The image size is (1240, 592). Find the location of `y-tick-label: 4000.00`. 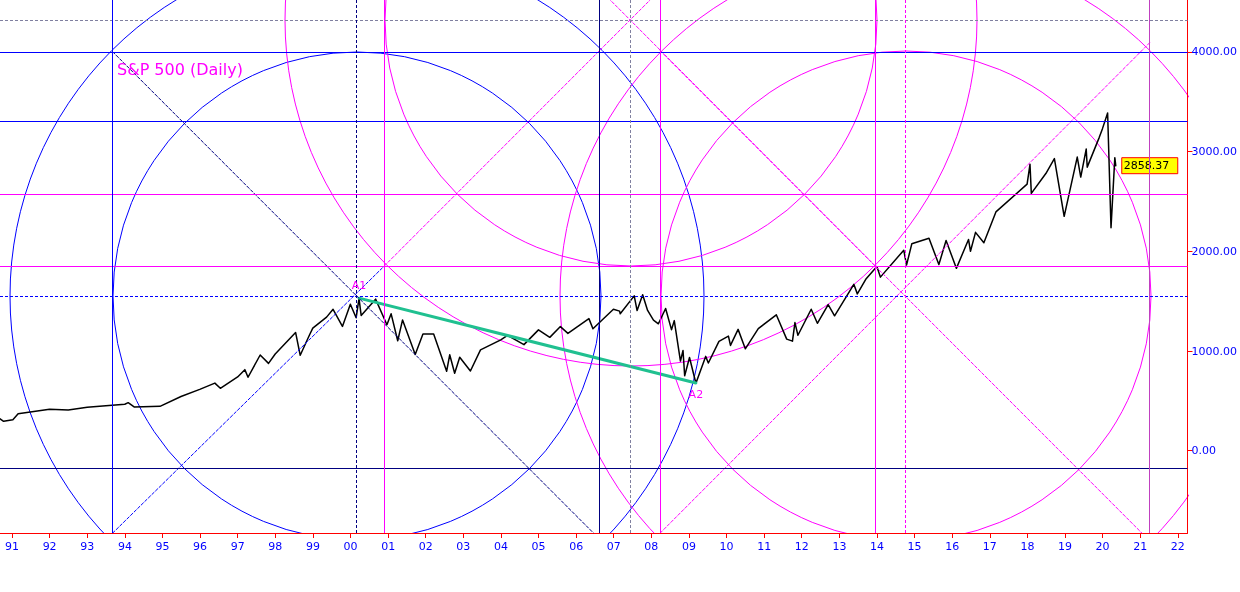

y-tick-label: 4000.00 is located at coordinates (1214, 52).